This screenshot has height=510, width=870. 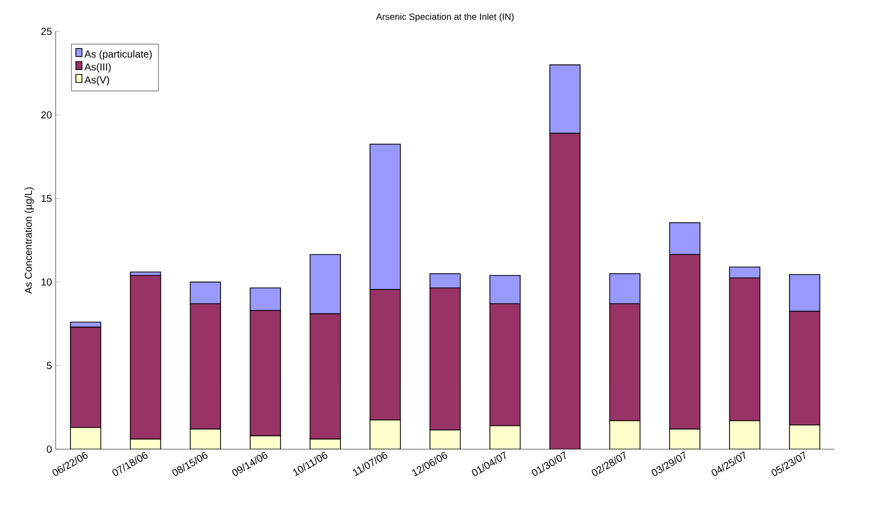 What do you see at coordinates (29, 240) in the screenshot?
I see `y-axis-title: As Concentration (µg/L)` at bounding box center [29, 240].